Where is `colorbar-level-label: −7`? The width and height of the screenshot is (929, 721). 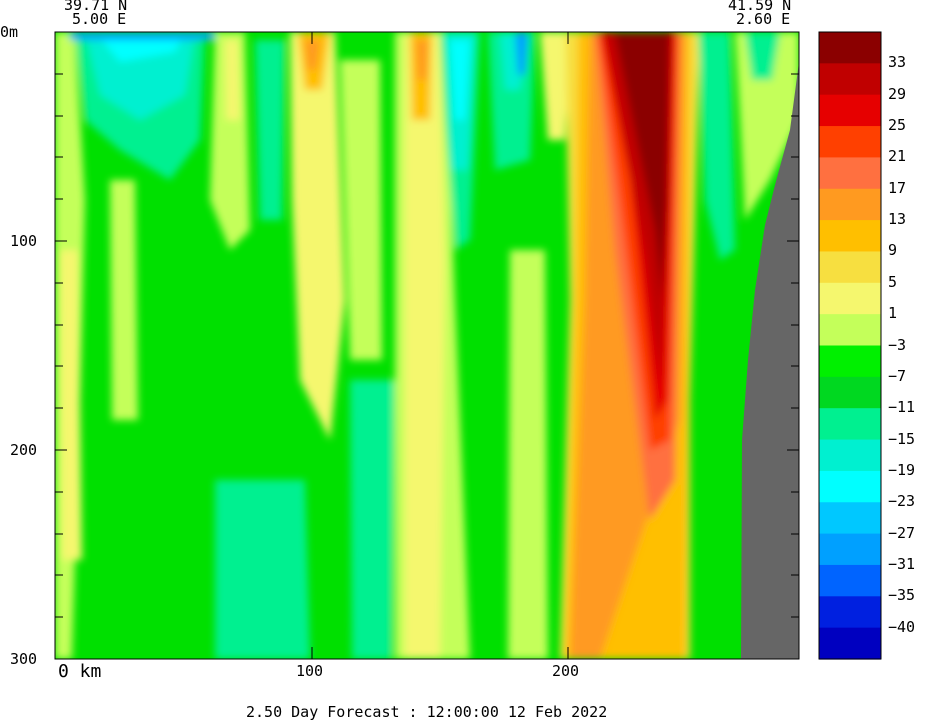 colorbar-level-label: −7 is located at coordinates (897, 375).